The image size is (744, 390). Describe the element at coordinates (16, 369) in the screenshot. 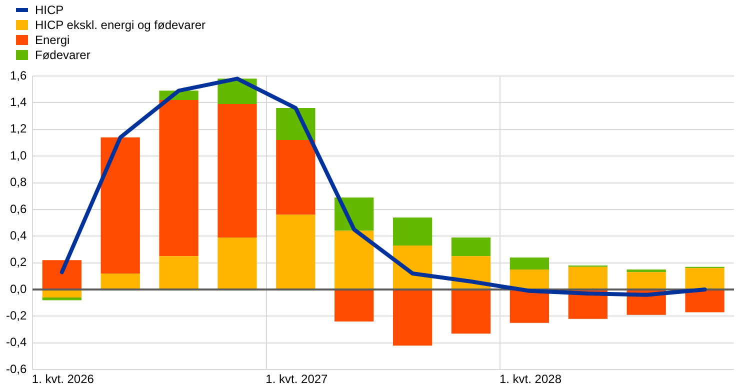

I see `y-tick-label: -0,6` at that location.